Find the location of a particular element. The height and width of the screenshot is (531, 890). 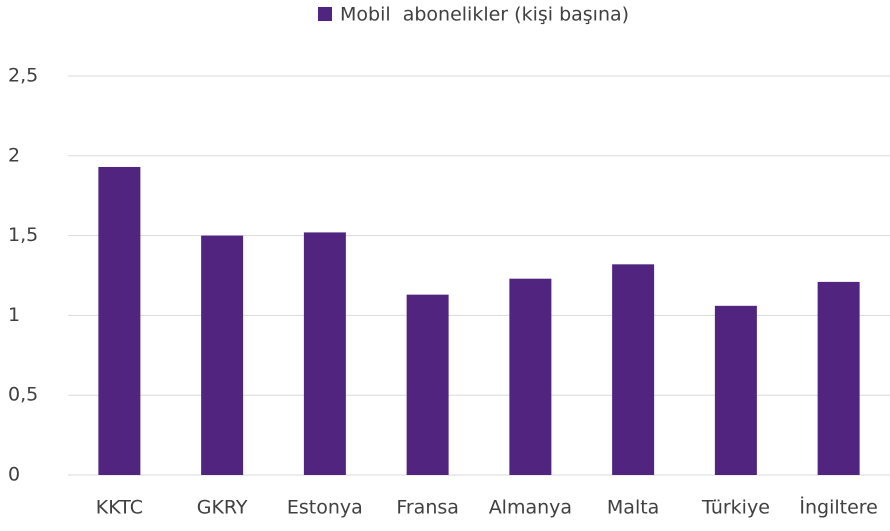

x-tick-label: Malta is located at coordinates (633, 508).